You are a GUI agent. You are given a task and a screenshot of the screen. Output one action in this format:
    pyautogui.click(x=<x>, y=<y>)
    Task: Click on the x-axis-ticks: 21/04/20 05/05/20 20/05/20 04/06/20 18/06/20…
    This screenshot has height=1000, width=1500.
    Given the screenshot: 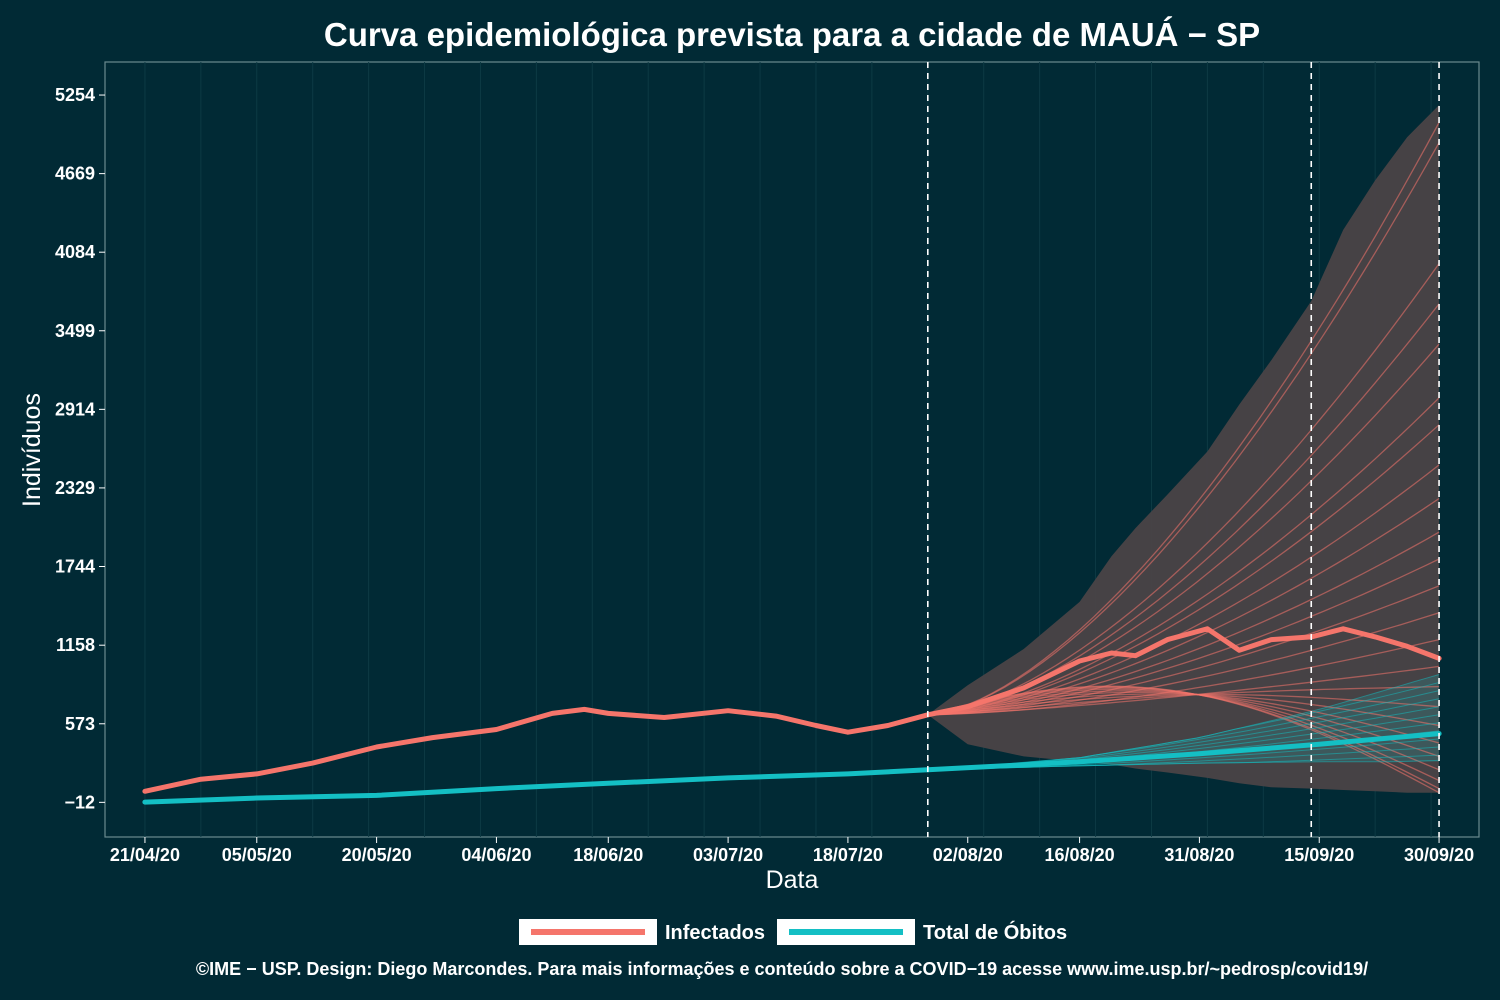 What is the action you would take?
    pyautogui.click(x=792, y=851)
    